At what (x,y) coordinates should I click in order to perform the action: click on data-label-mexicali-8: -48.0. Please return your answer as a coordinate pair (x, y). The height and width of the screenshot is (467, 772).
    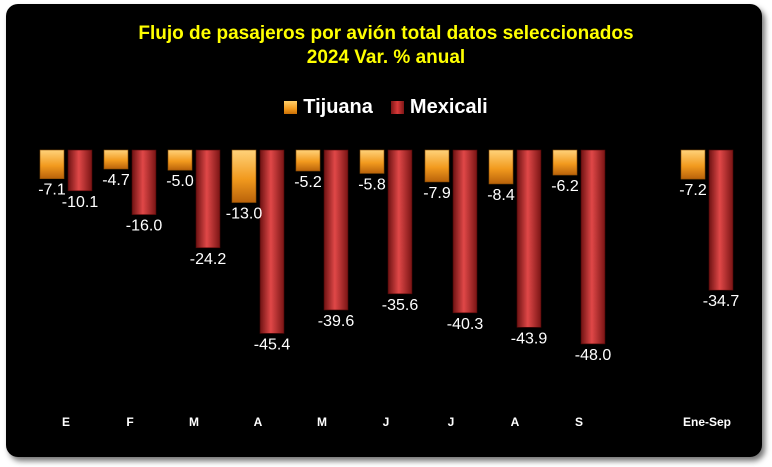
    Looking at the image, I should click on (593, 355).